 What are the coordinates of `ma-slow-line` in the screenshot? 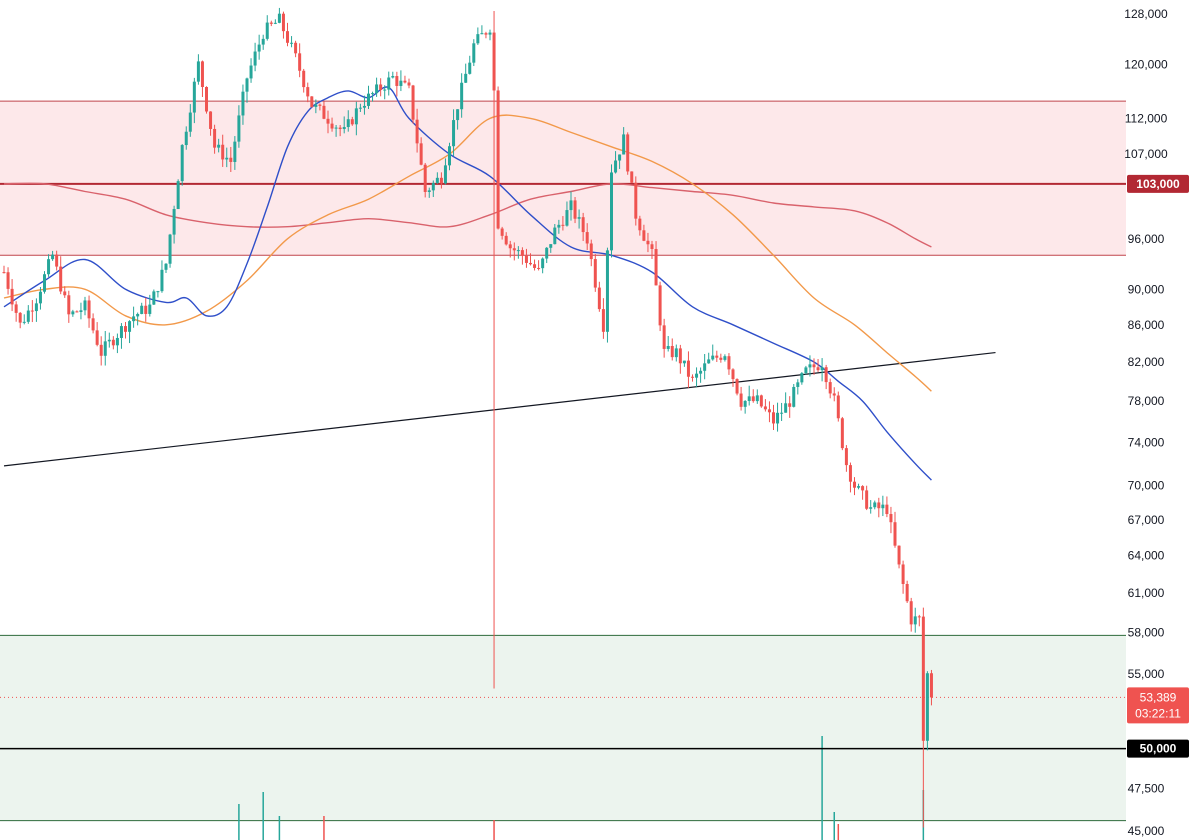 It's located at (467, 215).